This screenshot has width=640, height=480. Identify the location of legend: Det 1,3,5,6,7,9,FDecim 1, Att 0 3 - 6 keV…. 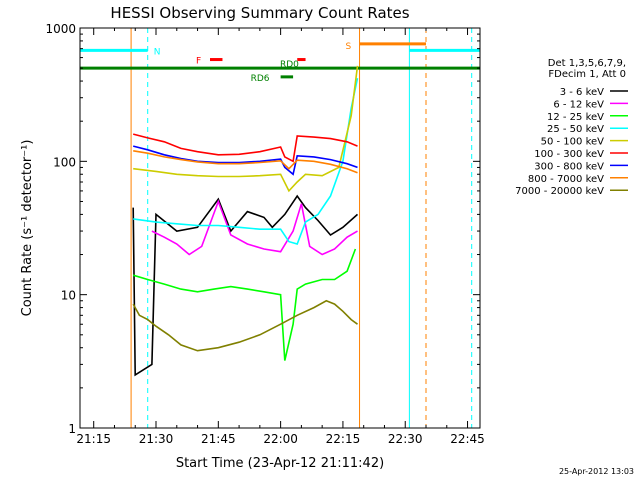
(571, 127).